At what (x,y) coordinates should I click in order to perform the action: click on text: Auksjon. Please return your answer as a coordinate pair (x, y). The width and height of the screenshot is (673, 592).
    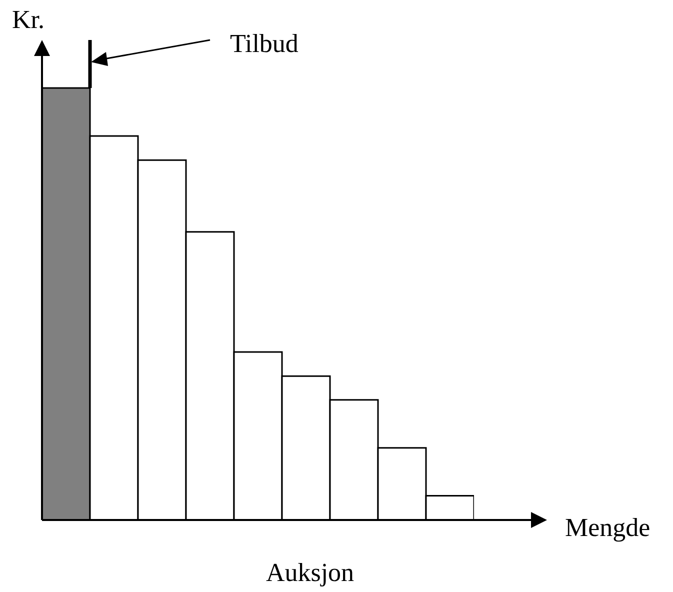
    Looking at the image, I should click on (310, 572).